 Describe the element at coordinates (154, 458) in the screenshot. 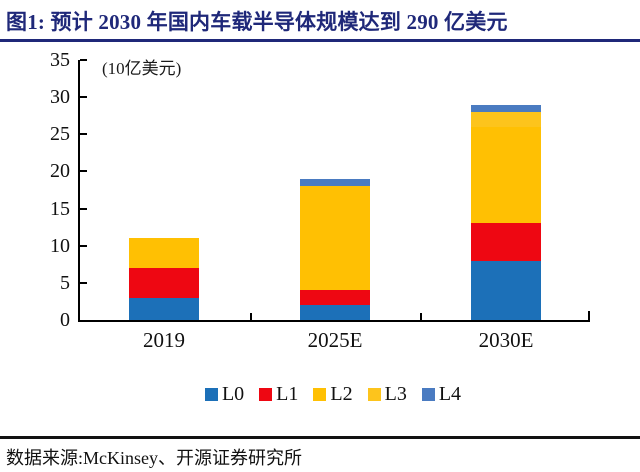

I see `data-source-text: 数据来源:McKinsey、开源证券研究所` at that location.